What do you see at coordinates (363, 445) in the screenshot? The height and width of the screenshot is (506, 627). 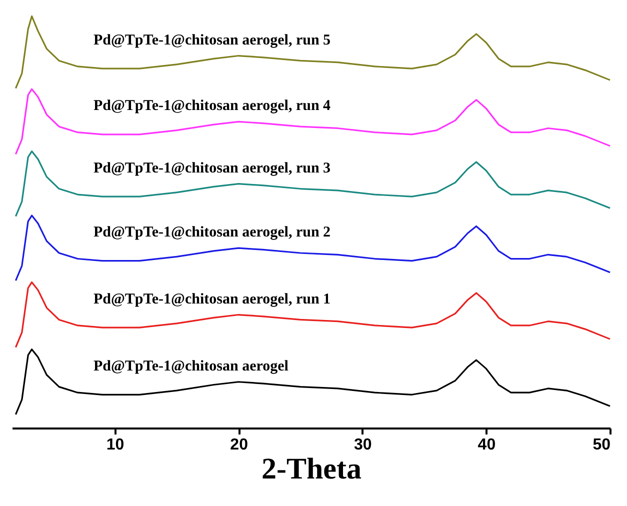 I see `x-tick-label: 30` at bounding box center [363, 445].